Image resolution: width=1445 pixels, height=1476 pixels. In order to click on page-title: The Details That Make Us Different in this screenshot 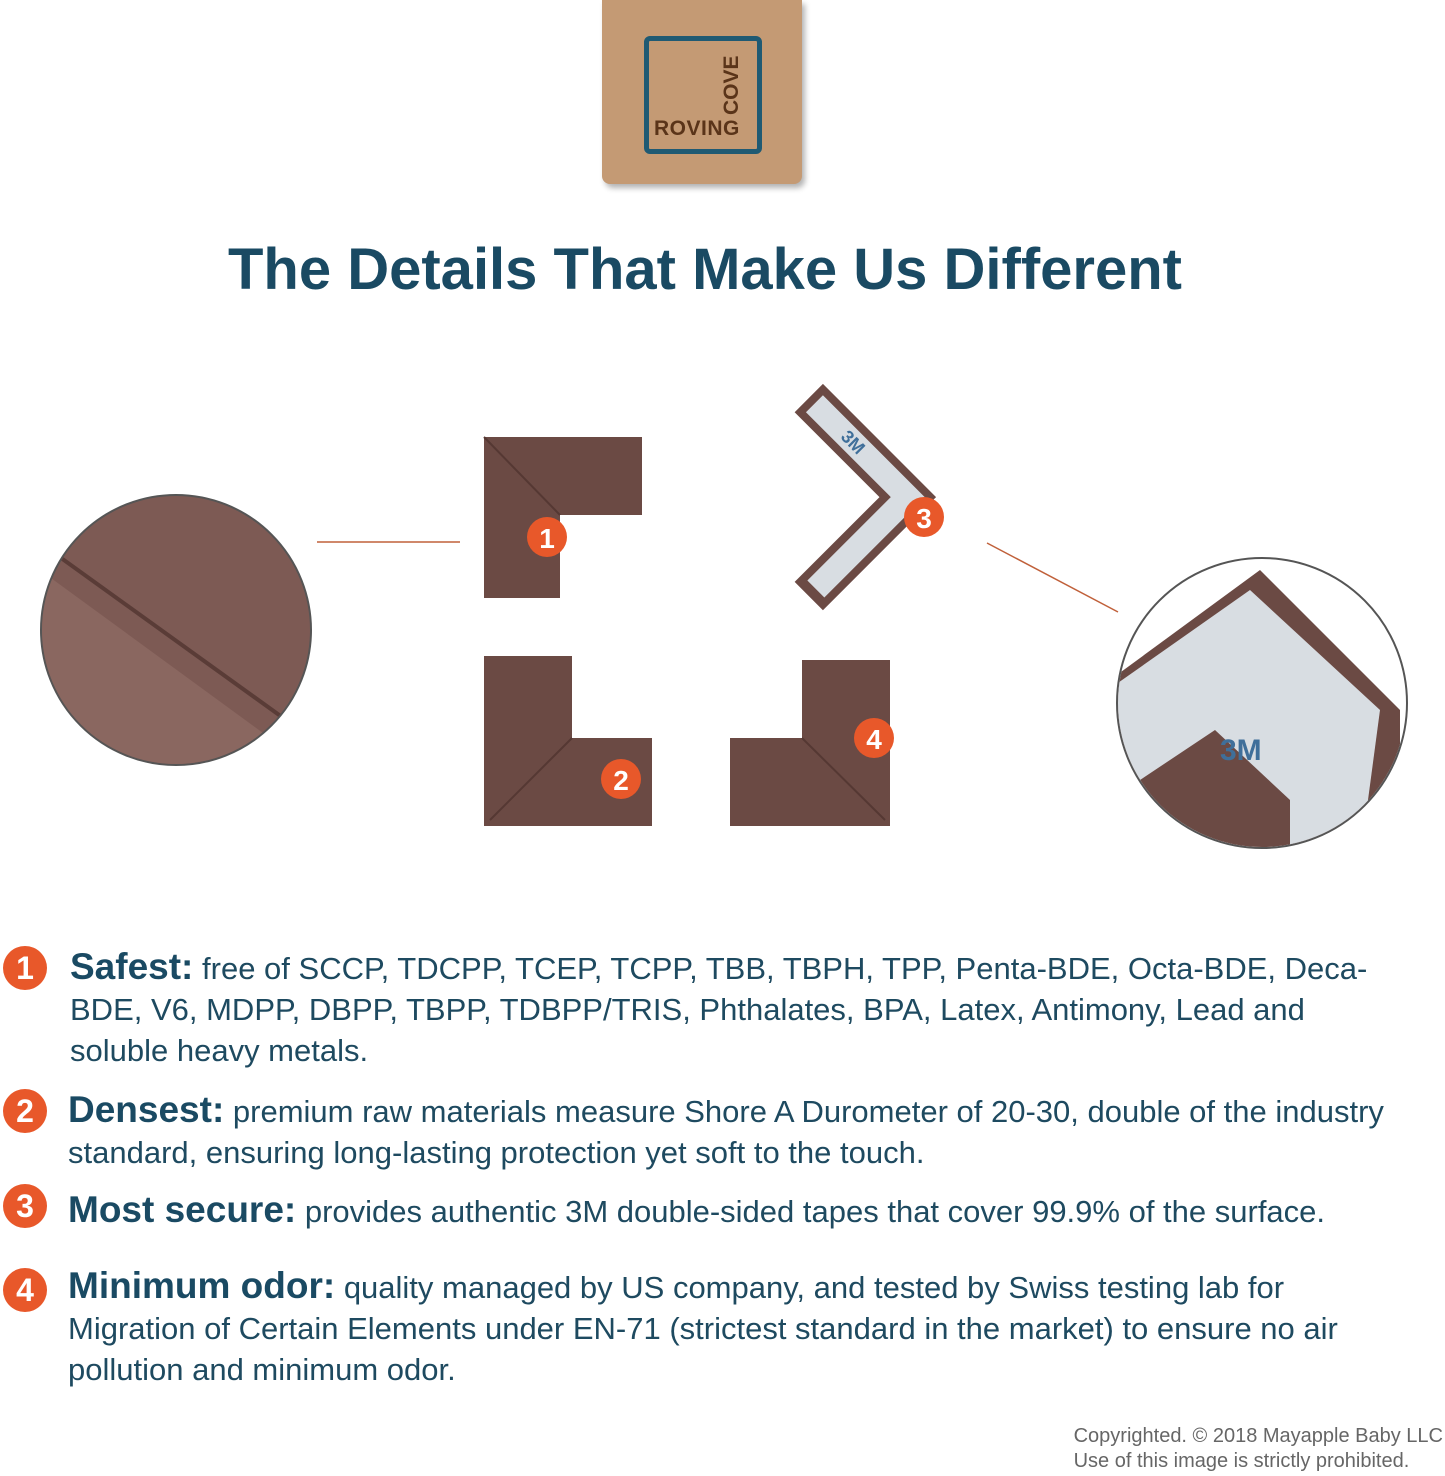, I will do `click(705, 269)`.